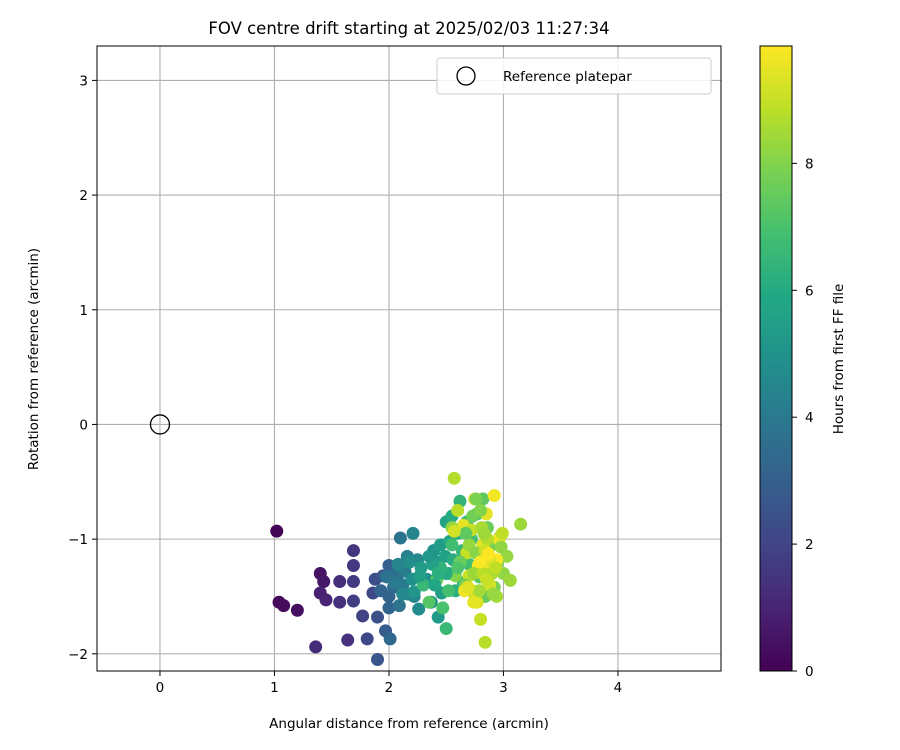 Image resolution: width=900 pixels, height=750 pixels. I want to click on y-axis-label: Rotation from reference (arcmin), so click(34, 359).